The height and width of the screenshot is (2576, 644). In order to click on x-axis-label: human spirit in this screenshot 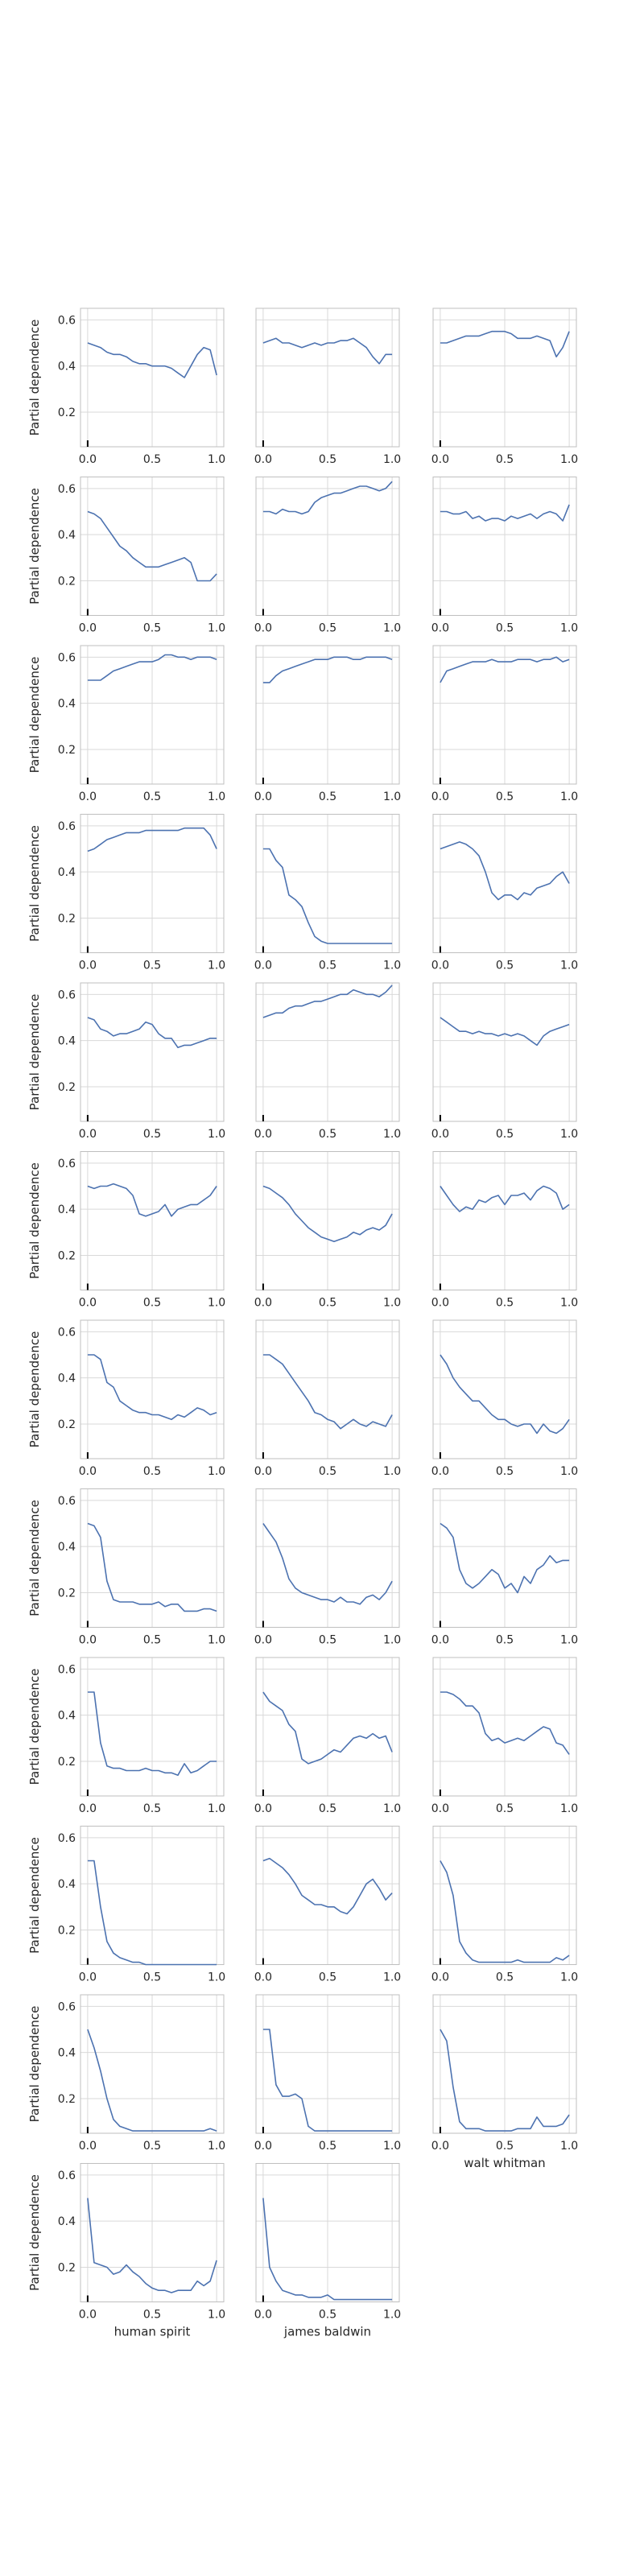, I will do `click(152, 2332)`.